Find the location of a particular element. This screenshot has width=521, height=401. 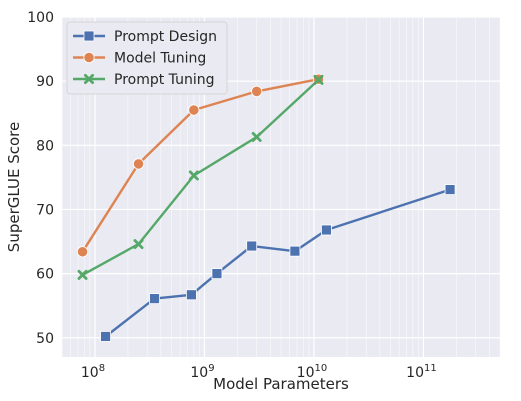

x-tick-exponent: 9 is located at coordinates (211, 368).